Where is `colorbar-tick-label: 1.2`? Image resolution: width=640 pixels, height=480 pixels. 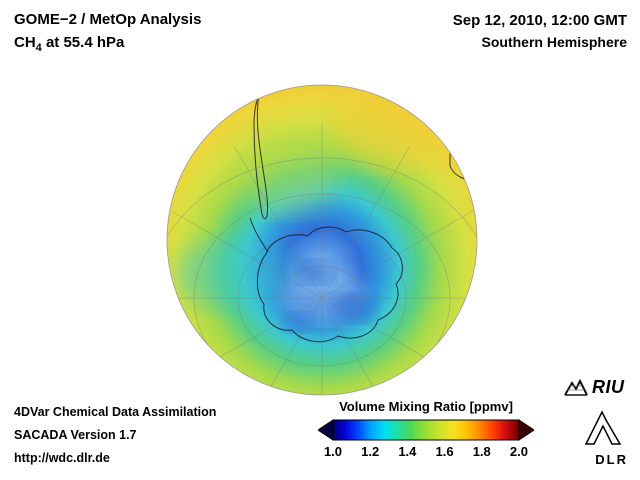
colorbar-tick-label: 1.2 is located at coordinates (370, 451).